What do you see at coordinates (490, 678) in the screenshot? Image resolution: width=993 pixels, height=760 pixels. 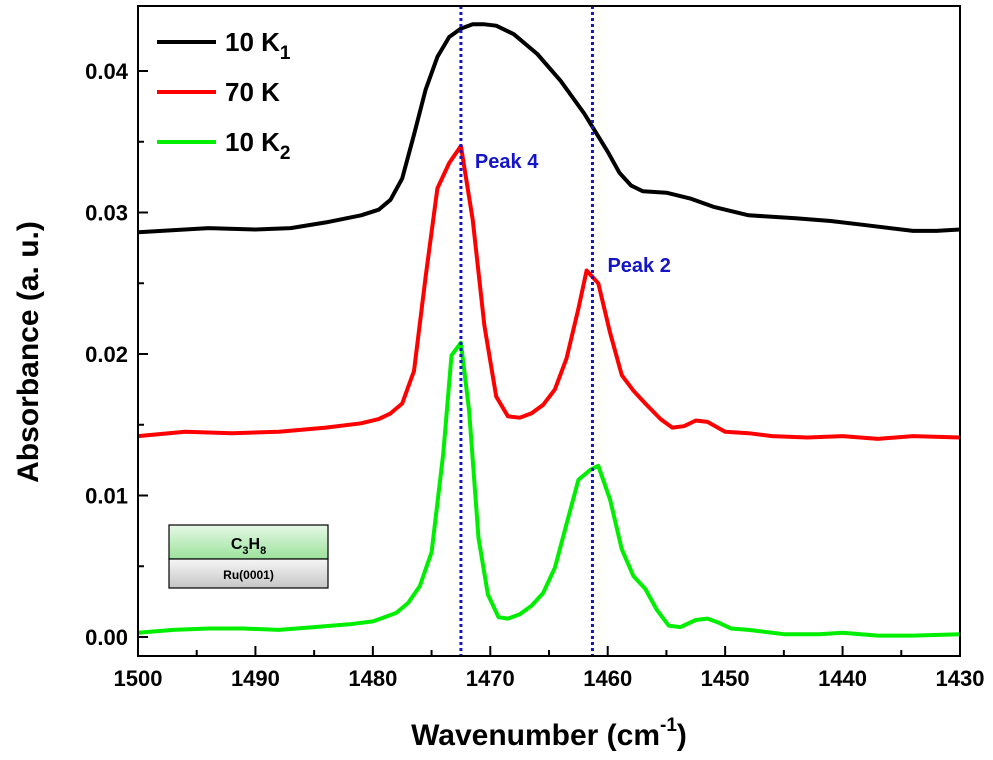 I see `x-tick-label: 1470` at bounding box center [490, 678].